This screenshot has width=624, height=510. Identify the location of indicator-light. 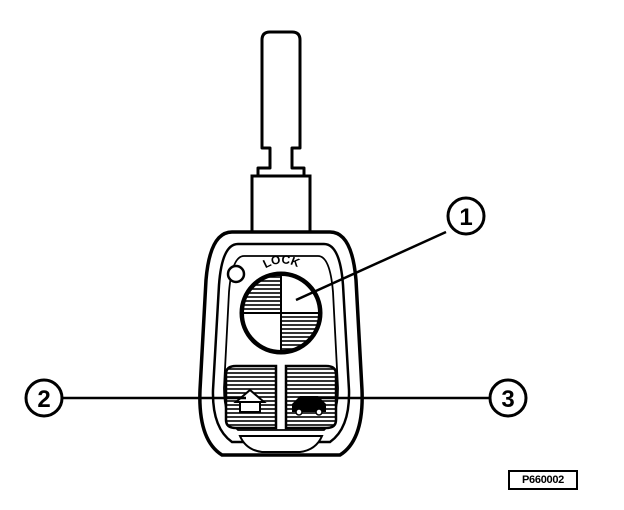
(236, 274).